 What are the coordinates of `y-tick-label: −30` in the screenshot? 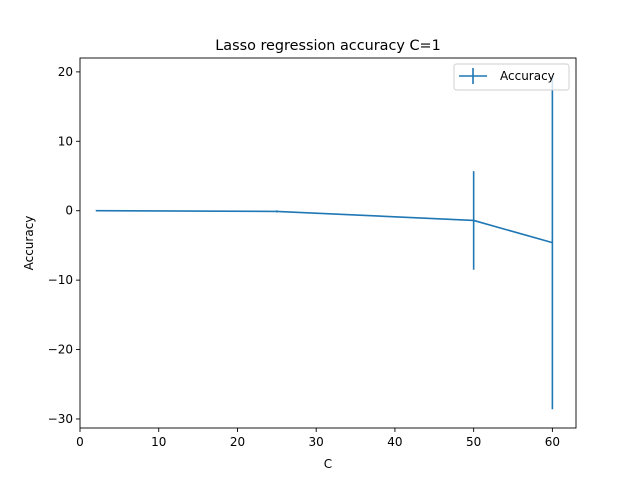 It's located at (60, 419).